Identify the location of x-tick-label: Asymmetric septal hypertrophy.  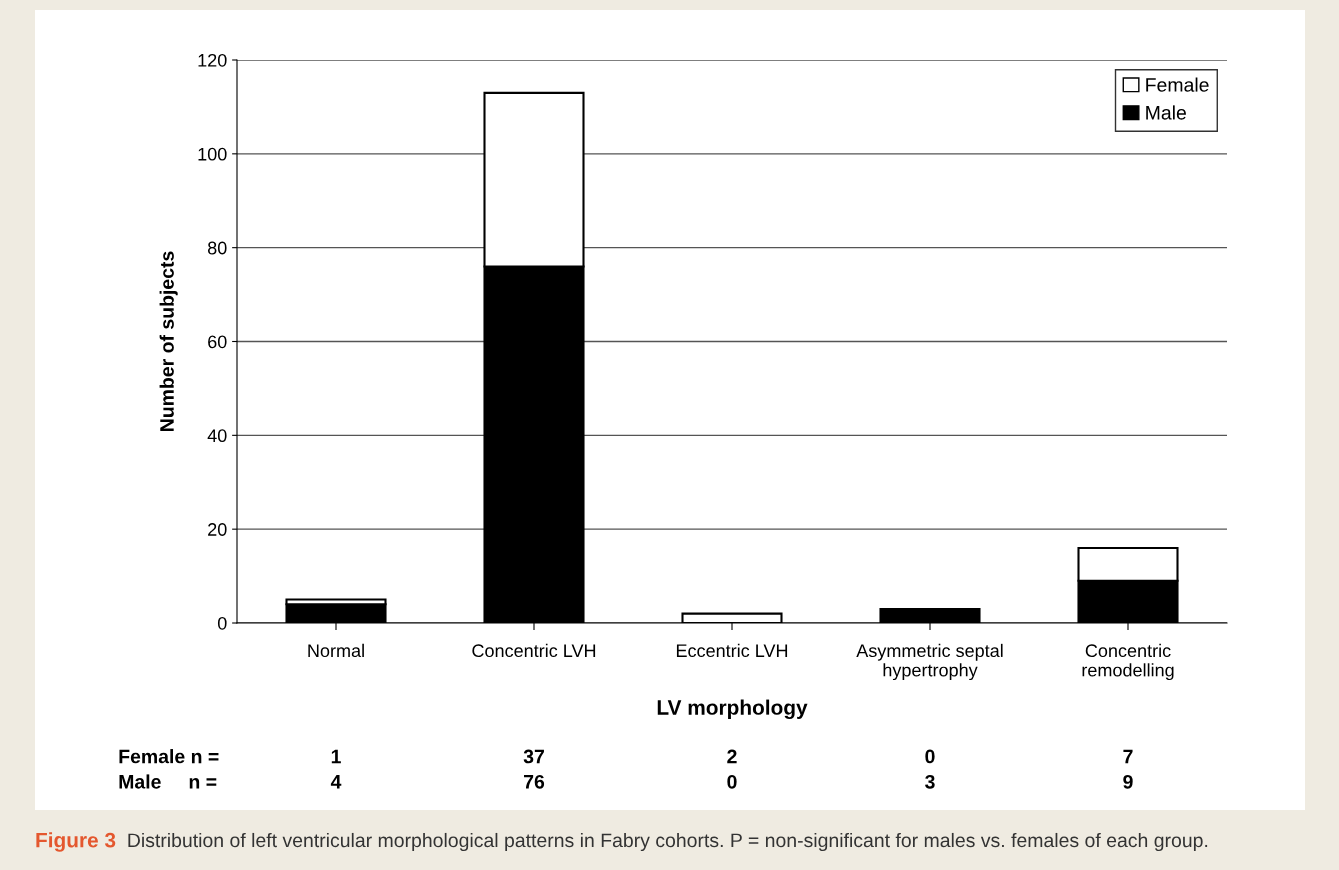
(929, 662).